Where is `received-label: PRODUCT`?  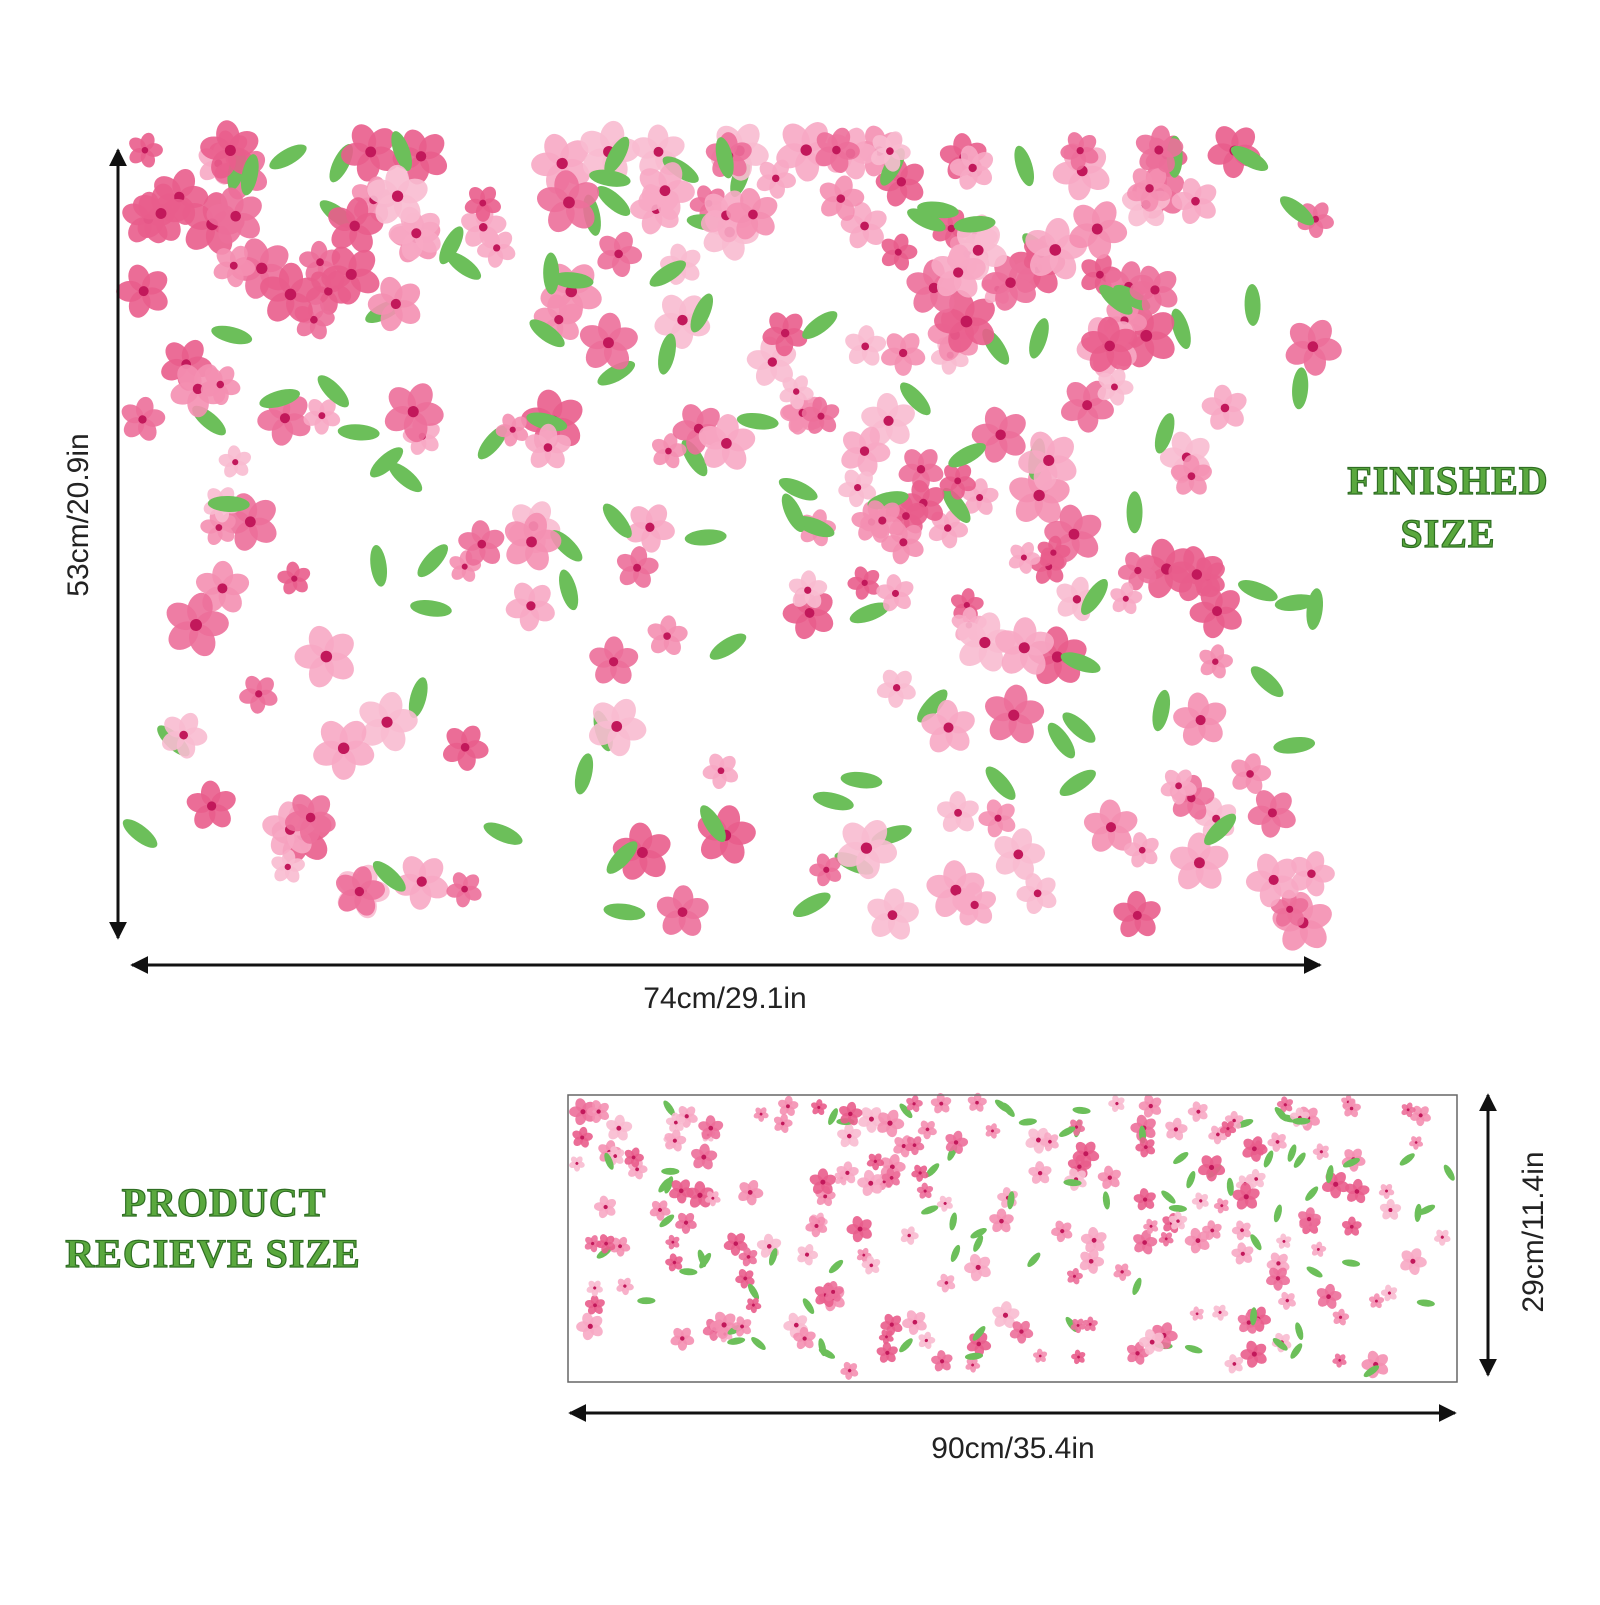
received-label: PRODUCT is located at coordinates (224, 1202).